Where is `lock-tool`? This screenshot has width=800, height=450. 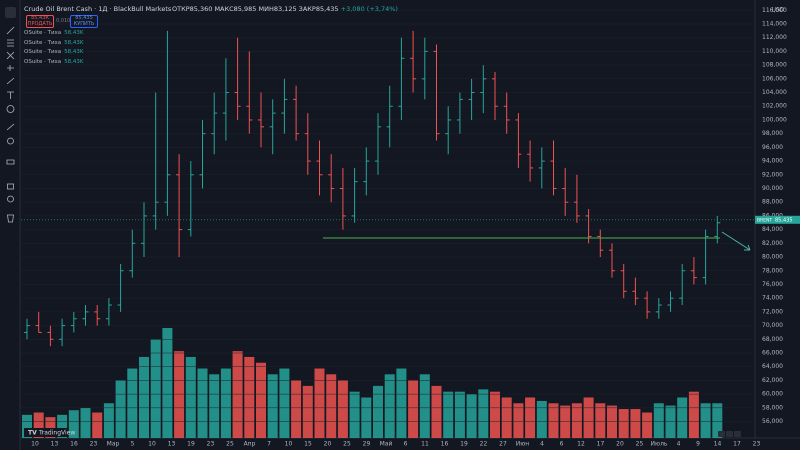
lock-tool is located at coordinates (10, 186).